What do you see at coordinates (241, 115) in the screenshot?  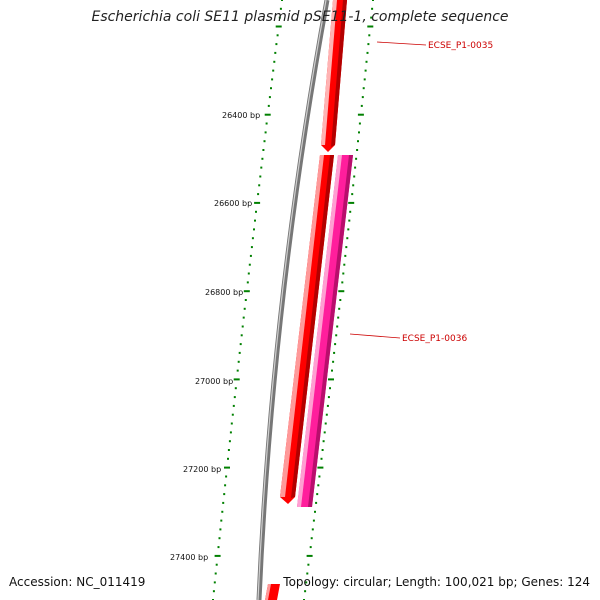 I see `ruler-label-26400: 26400 bp` at bounding box center [241, 115].